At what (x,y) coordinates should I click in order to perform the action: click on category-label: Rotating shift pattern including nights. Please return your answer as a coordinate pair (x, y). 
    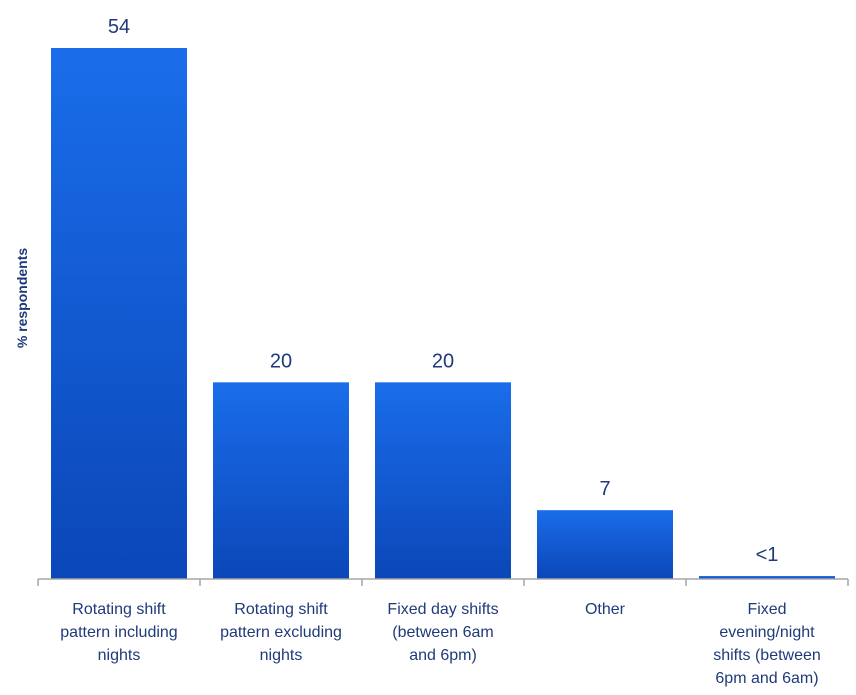
    Looking at the image, I should click on (118, 632).